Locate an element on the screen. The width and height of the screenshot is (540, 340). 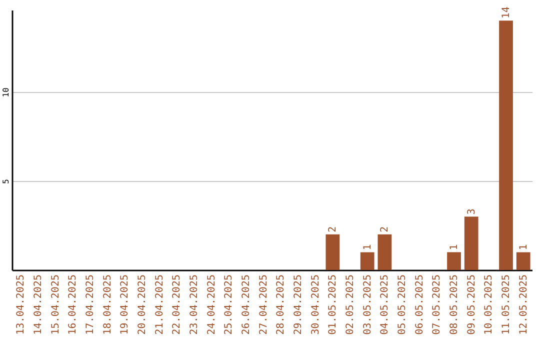
x-tick-label: 04.05.2025 is located at coordinates (385, 304).